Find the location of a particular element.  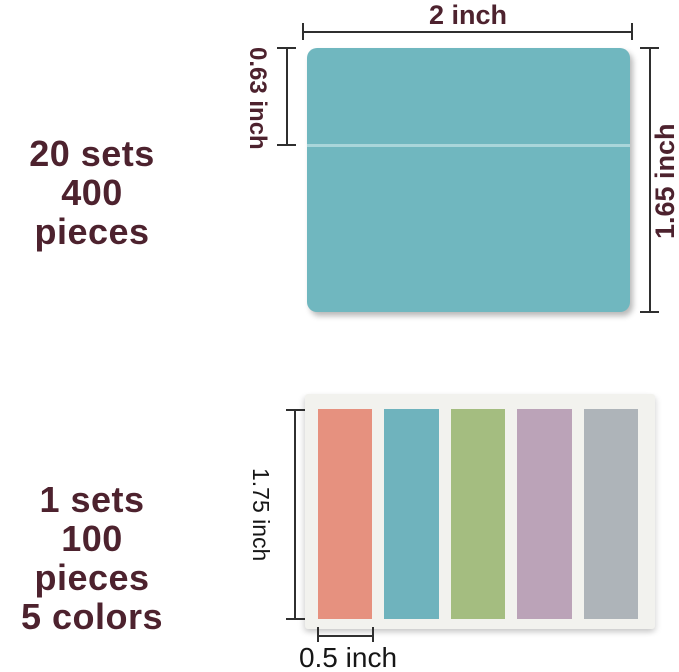

tab-height-label: 1.75 inch is located at coordinates (261, 515).